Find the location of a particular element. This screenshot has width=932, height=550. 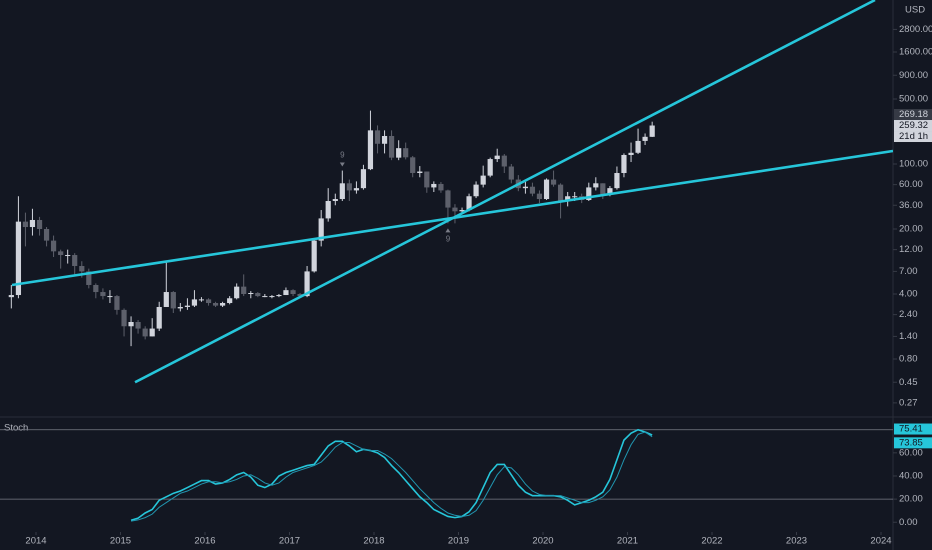

y-tick-label: 1.40 is located at coordinates (908, 336).